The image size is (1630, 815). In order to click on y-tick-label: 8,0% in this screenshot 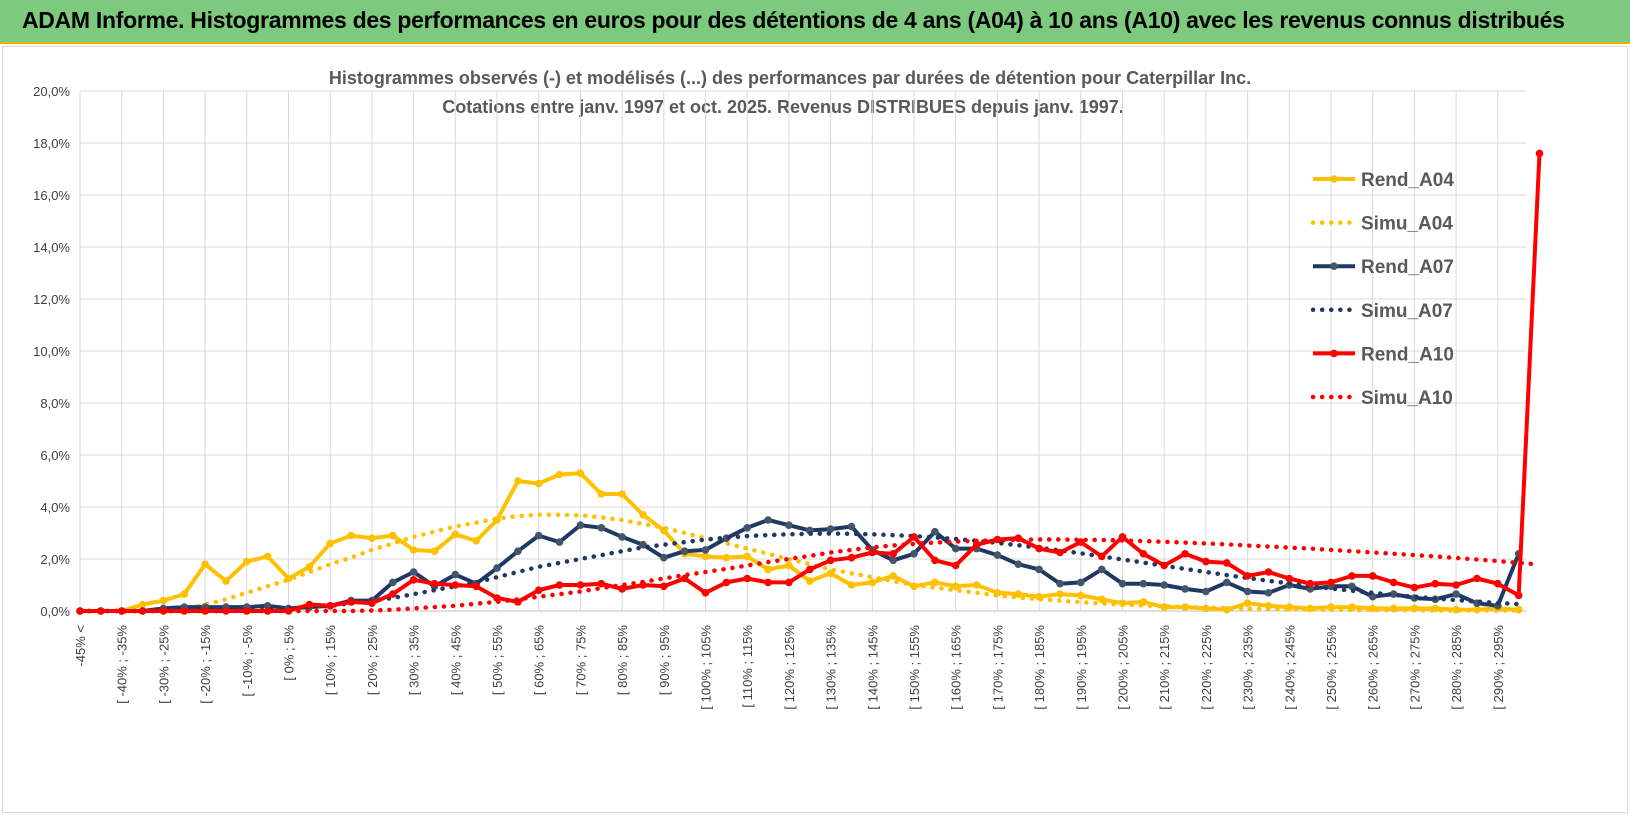, I will do `click(55, 403)`.